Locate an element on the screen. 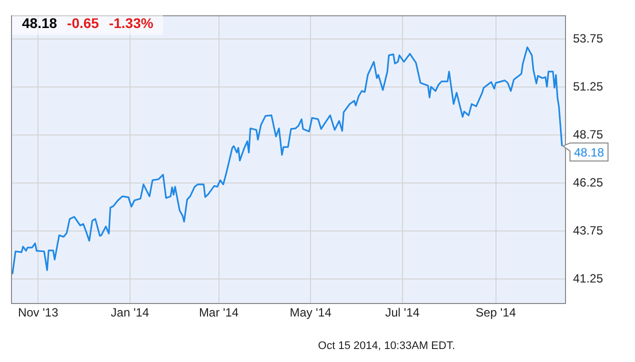 The width and height of the screenshot is (635, 362). y-tick-label: 41.25 is located at coordinates (588, 278).